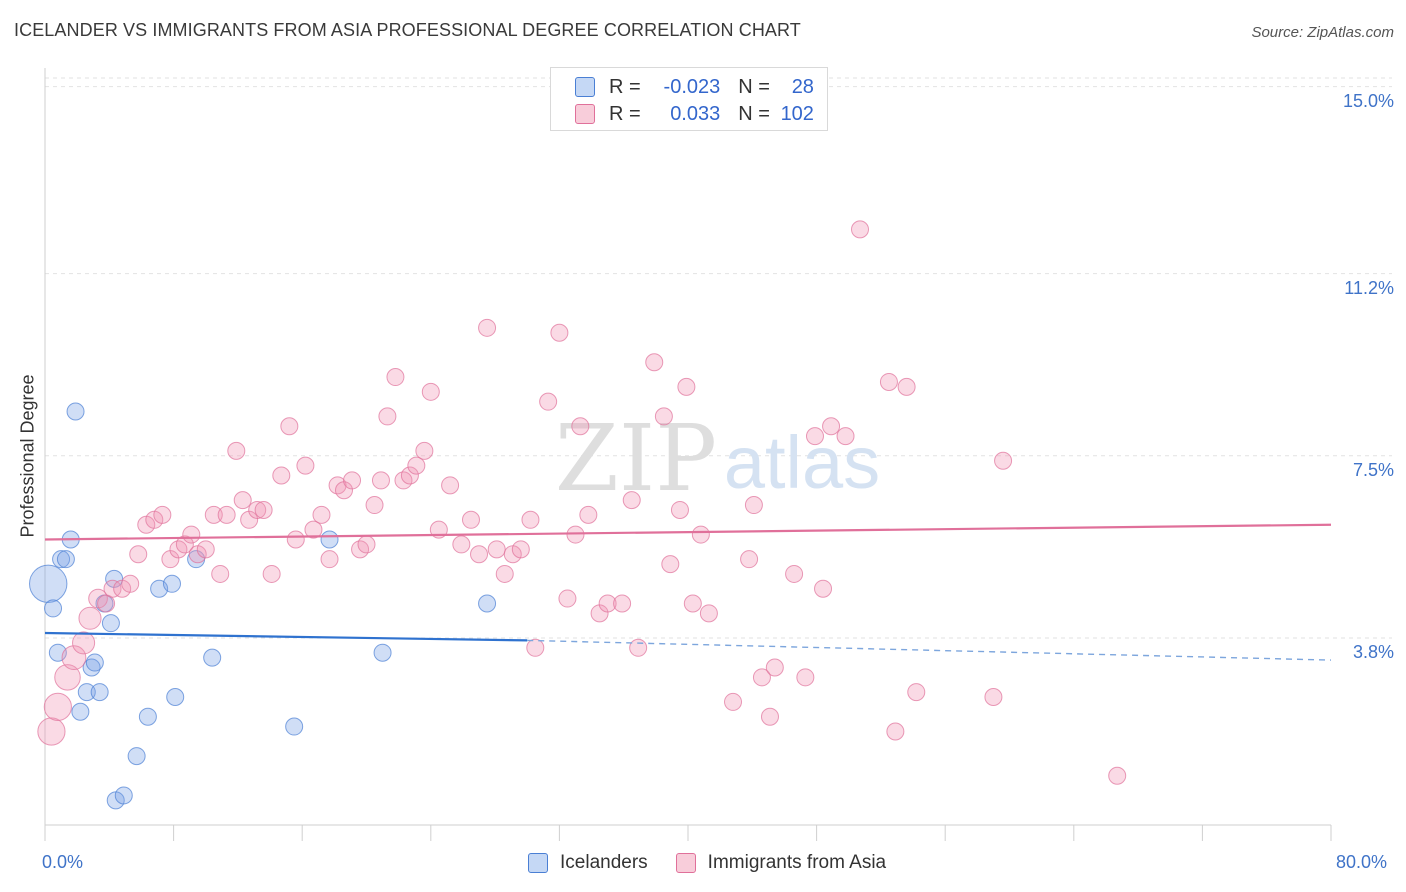  I want to click on y-tick-label: 3.8%, so click(1373, 651).